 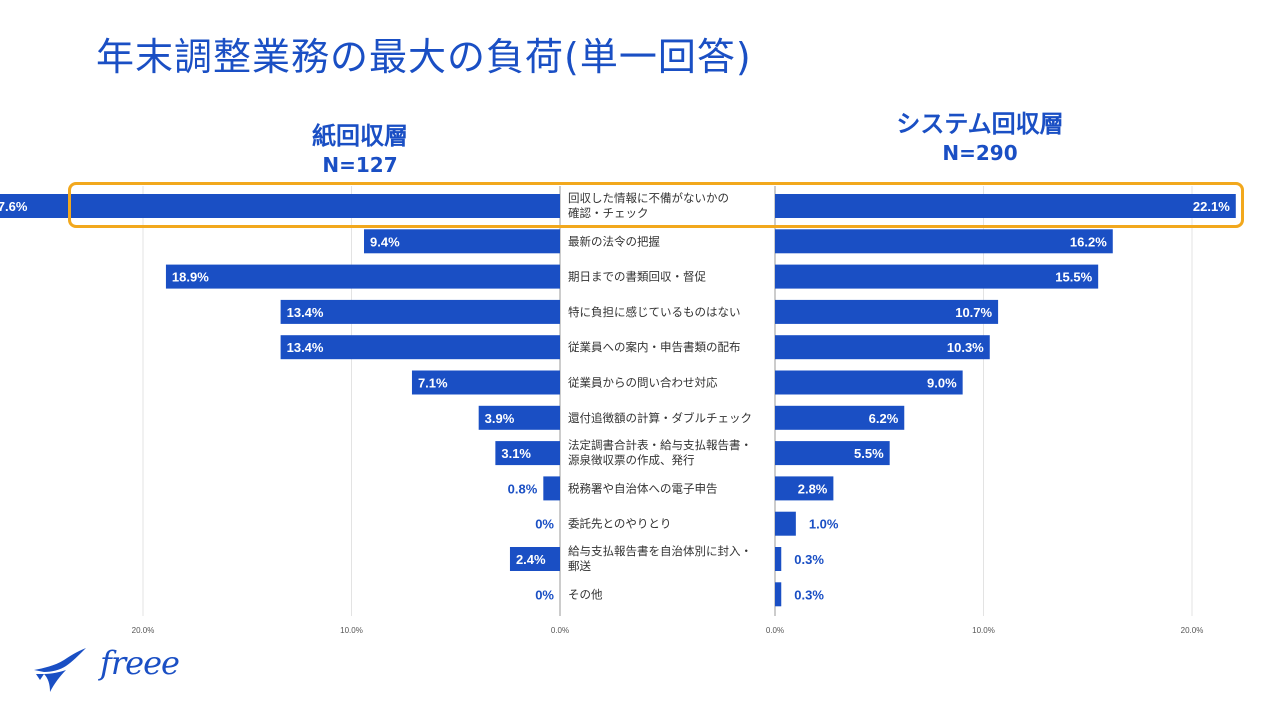 What do you see at coordinates (654, 347) in the screenshot?
I see `category-label: 従業員への案内・申告書類の配布` at bounding box center [654, 347].